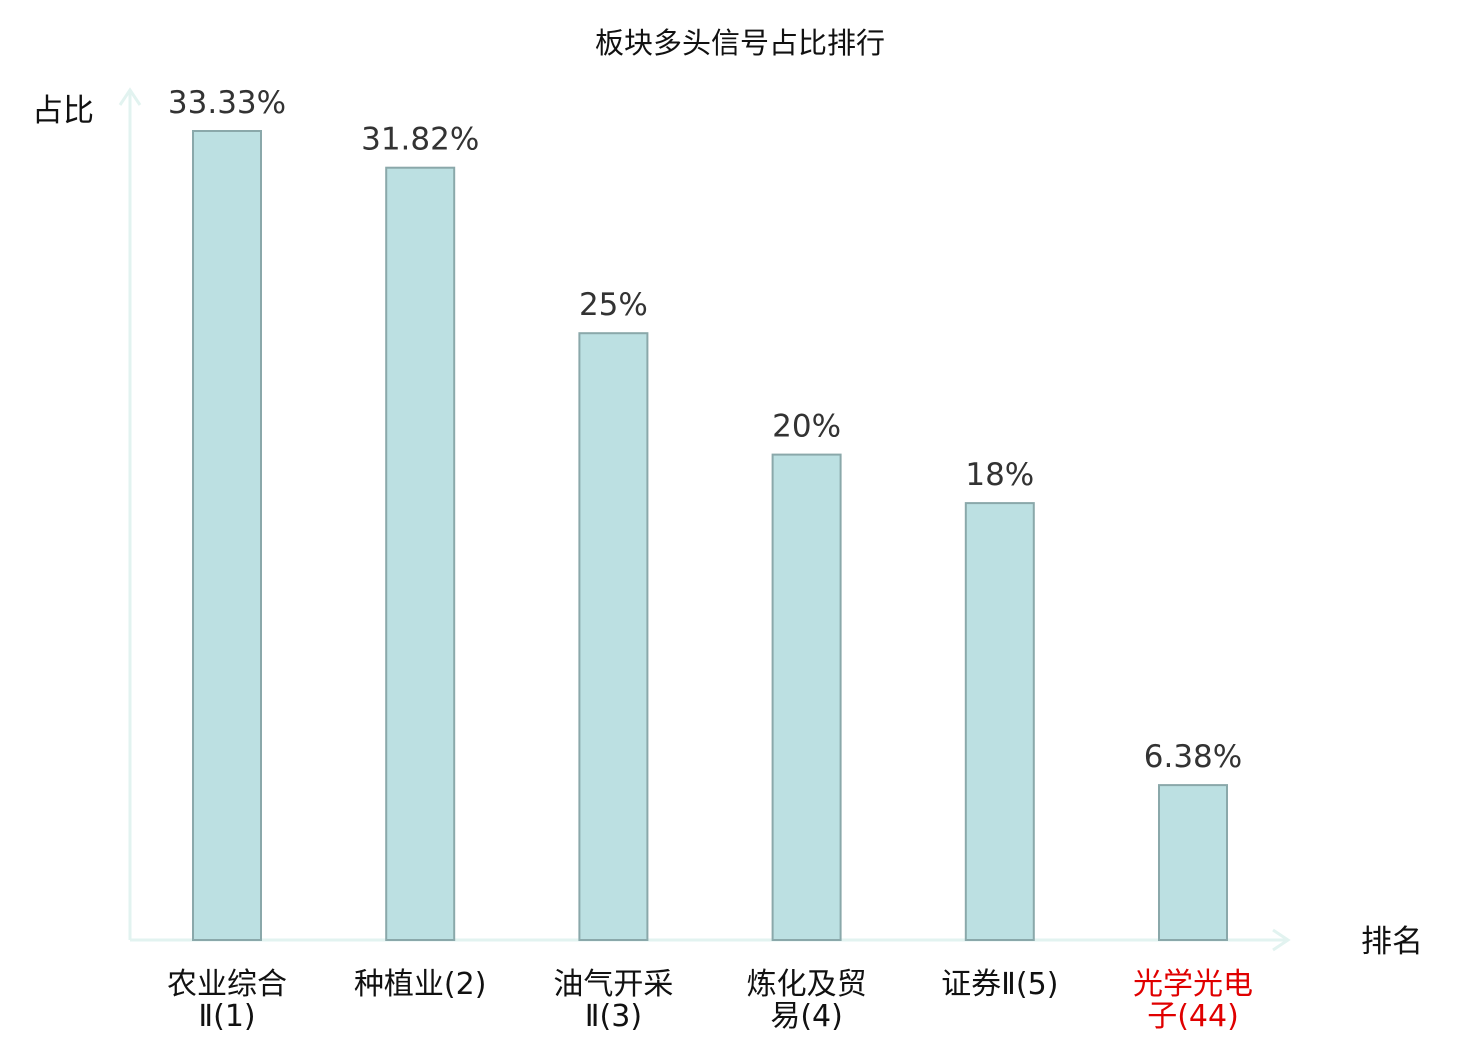 This screenshot has width=1480, height=1040. I want to click on value-label-6: 6.38%, so click(1193, 757).